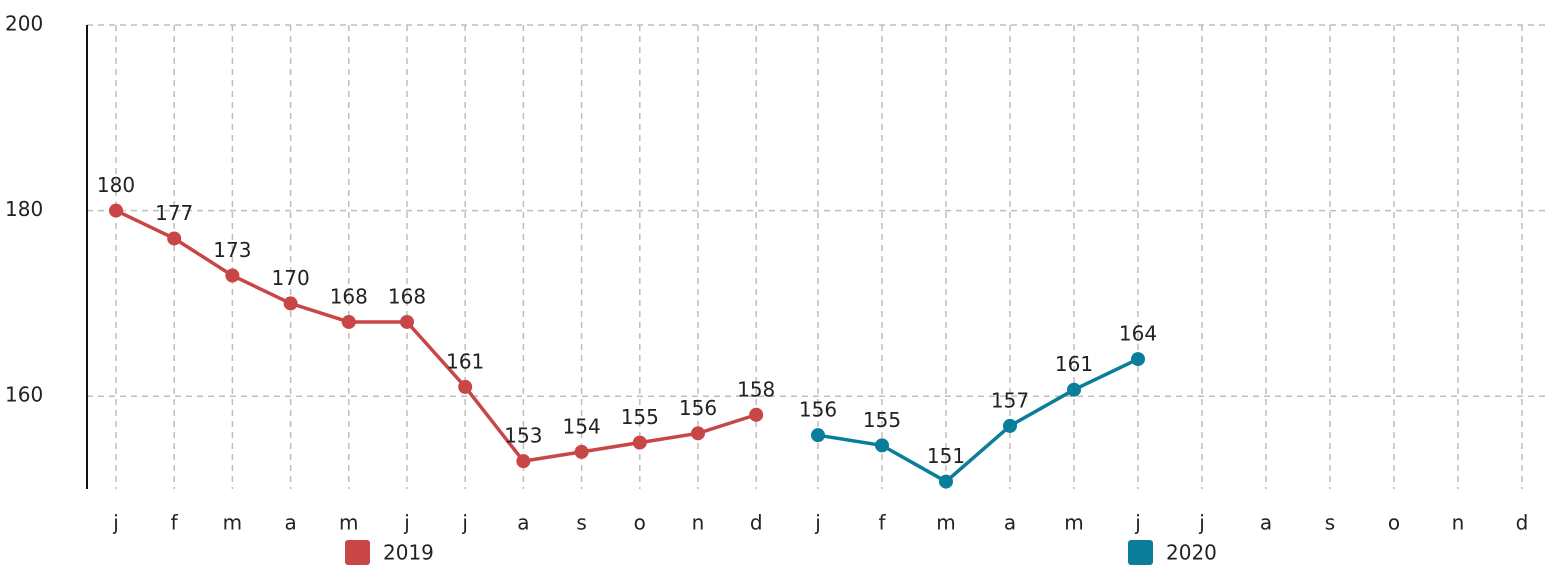  I want to click on legend-label: 2019, so click(408, 553).